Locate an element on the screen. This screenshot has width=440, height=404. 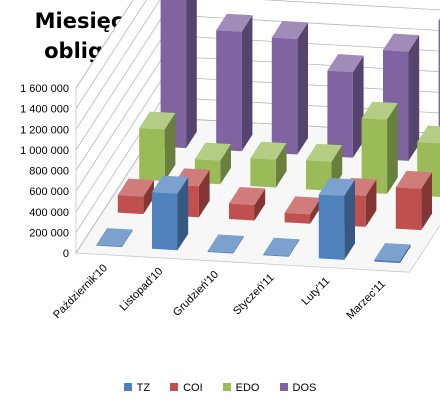
x-tick-label: Luty'11 is located at coordinates (316, 291).